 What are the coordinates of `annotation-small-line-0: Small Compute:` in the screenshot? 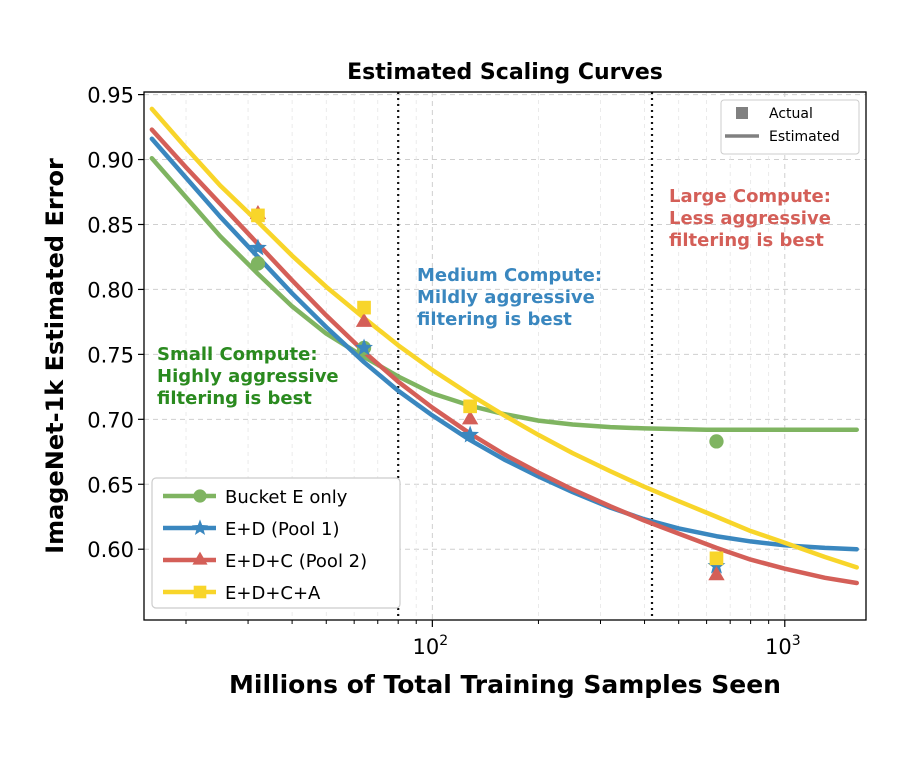 It's located at (237, 354).